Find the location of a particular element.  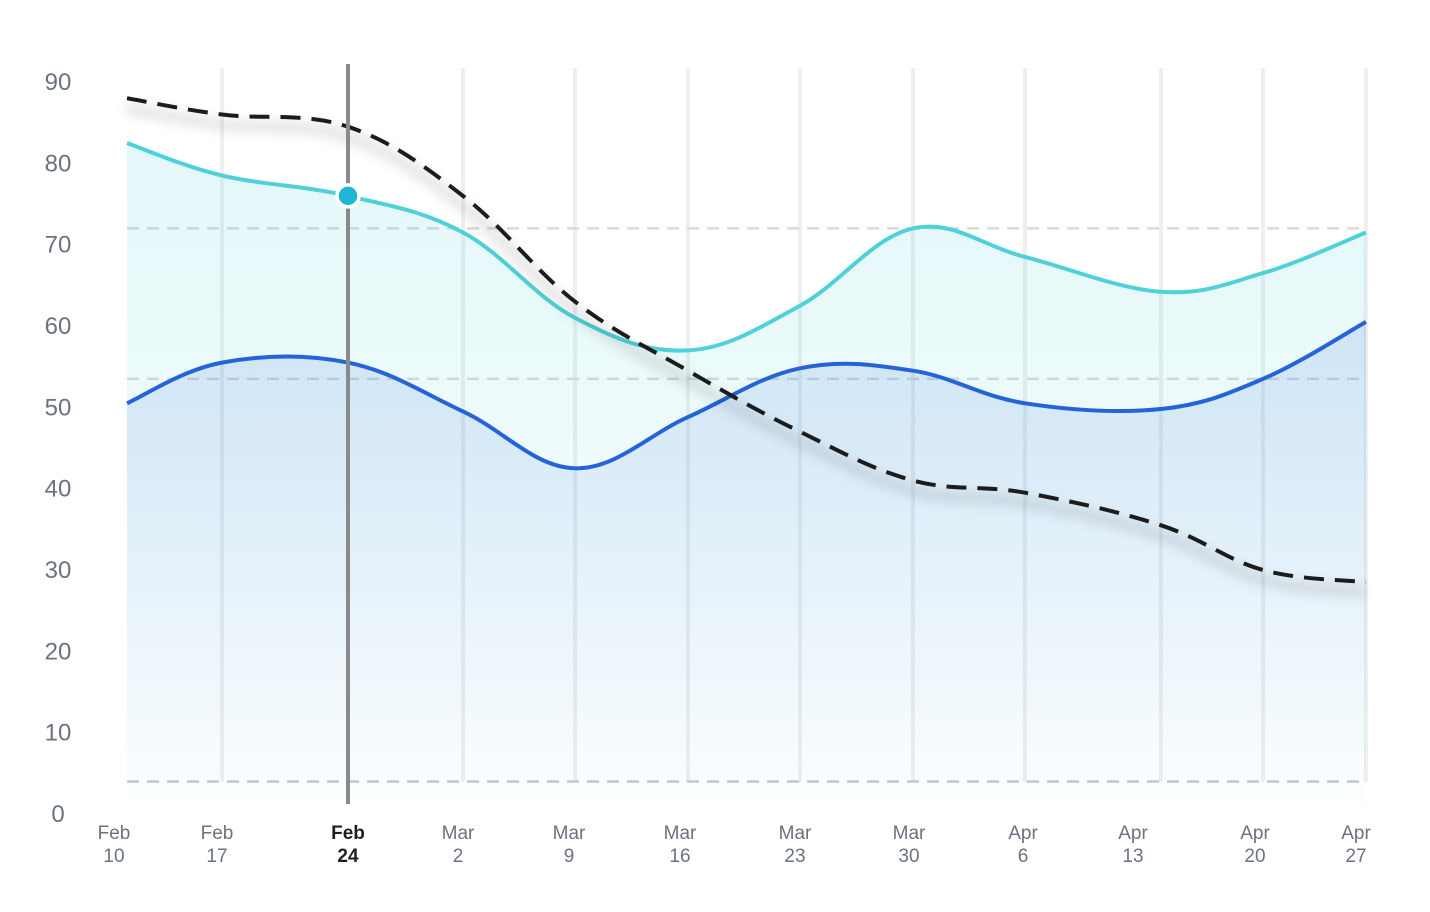

x-tick-label: Apr 6 is located at coordinates (1023, 845).